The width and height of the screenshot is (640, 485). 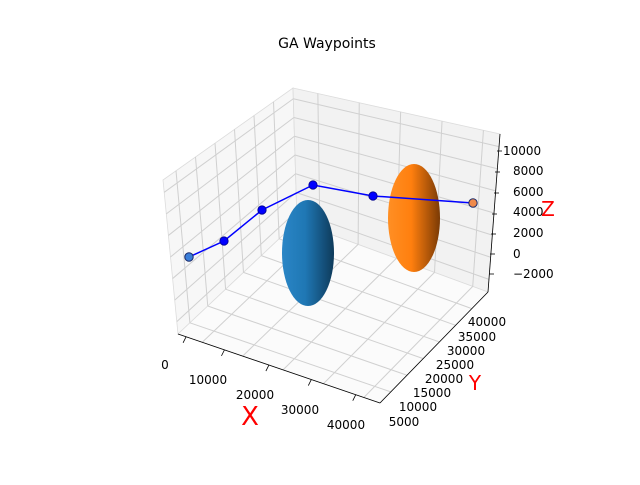 What do you see at coordinates (255, 395) in the screenshot?
I see `x-tick-label: 20000` at bounding box center [255, 395].